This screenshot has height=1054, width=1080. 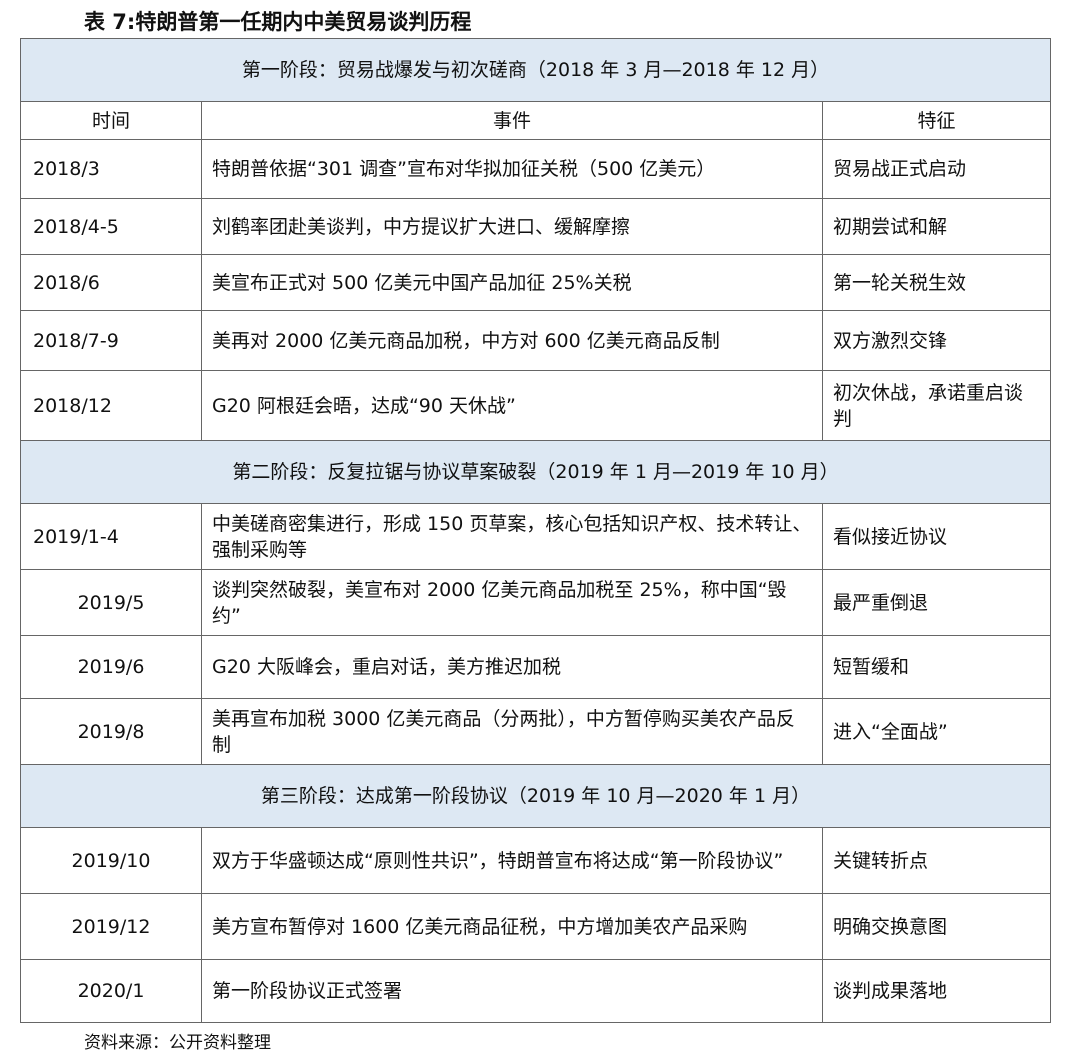 What do you see at coordinates (111, 667) in the screenshot?
I see `time-cell: 2019/6` at bounding box center [111, 667].